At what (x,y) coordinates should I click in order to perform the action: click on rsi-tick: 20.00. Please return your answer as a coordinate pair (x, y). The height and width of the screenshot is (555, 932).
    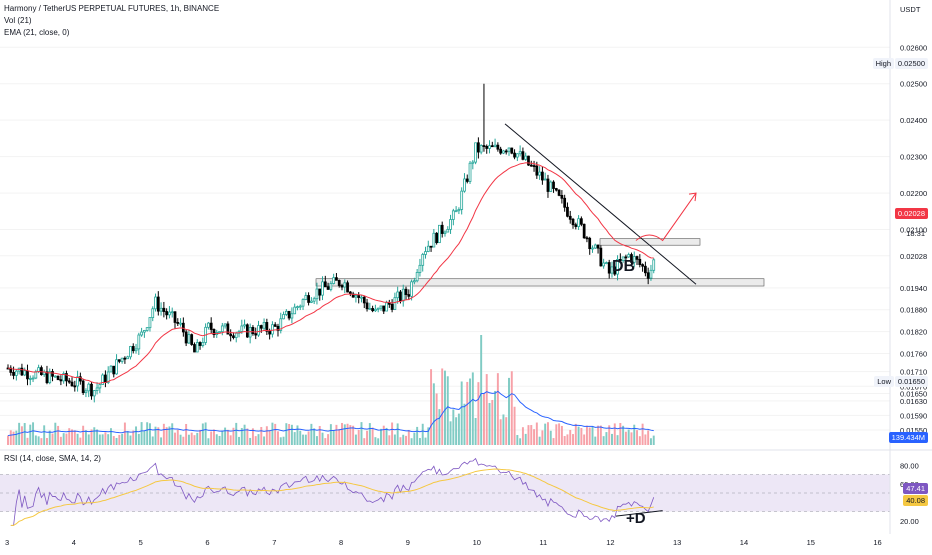
    Looking at the image, I should click on (909, 521).